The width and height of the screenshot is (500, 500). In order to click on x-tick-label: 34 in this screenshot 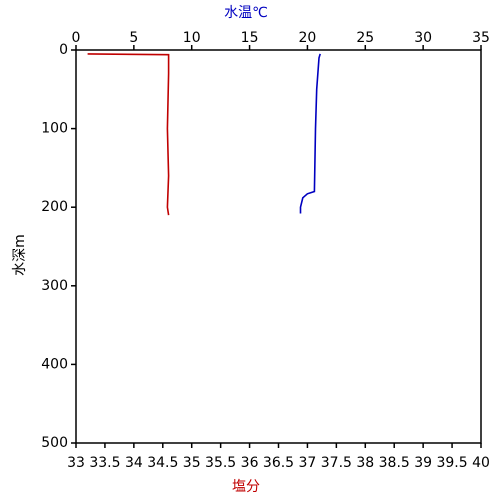, I will do `click(134, 463)`.